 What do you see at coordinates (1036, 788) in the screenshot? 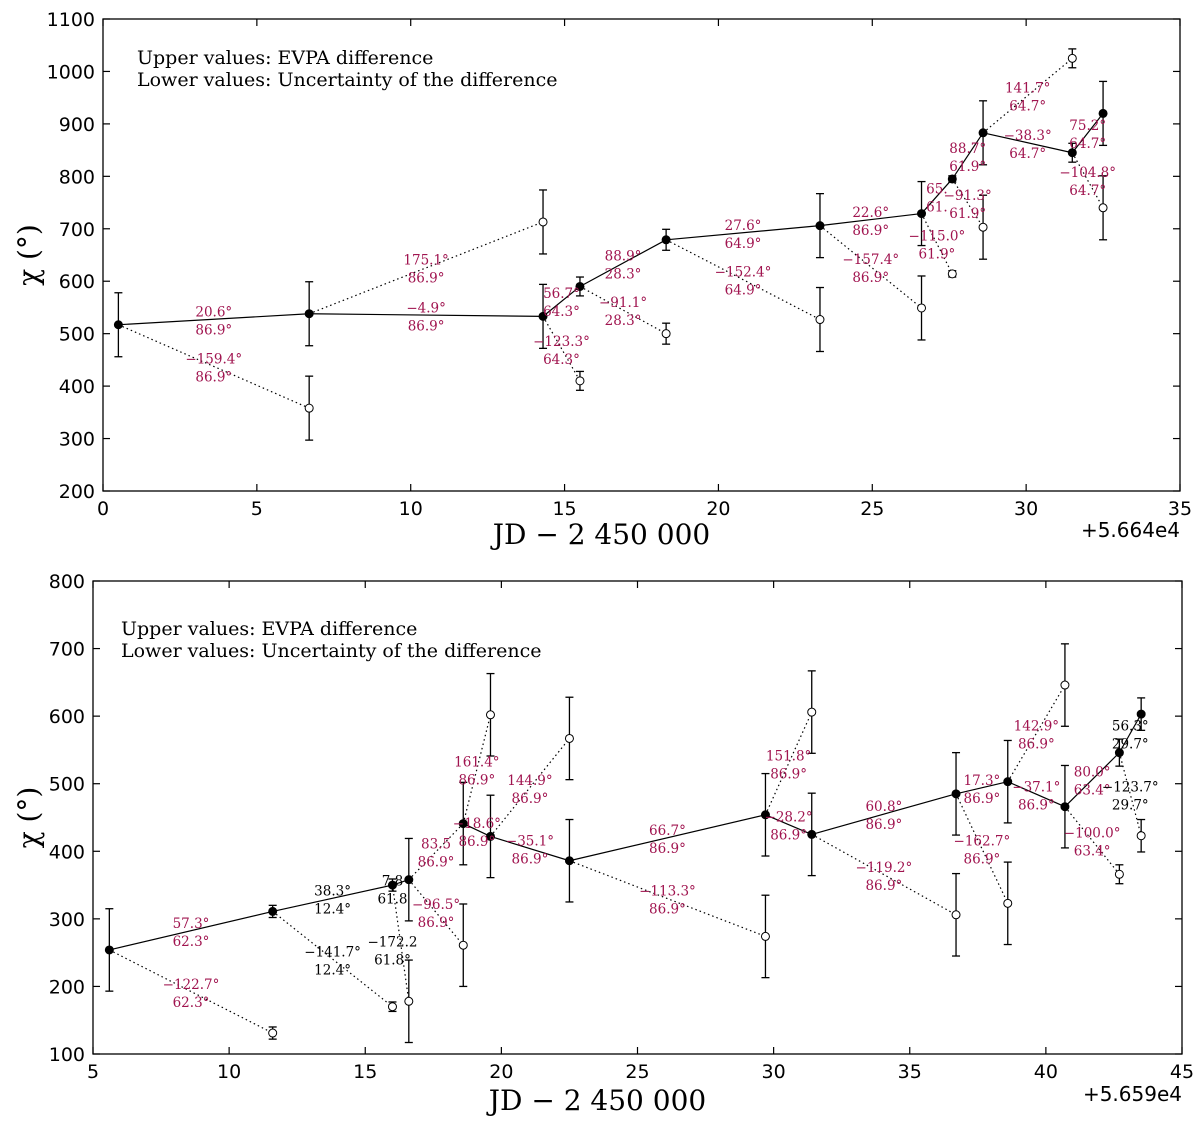
I see `annotation-line: −37.1°` at bounding box center [1036, 788].